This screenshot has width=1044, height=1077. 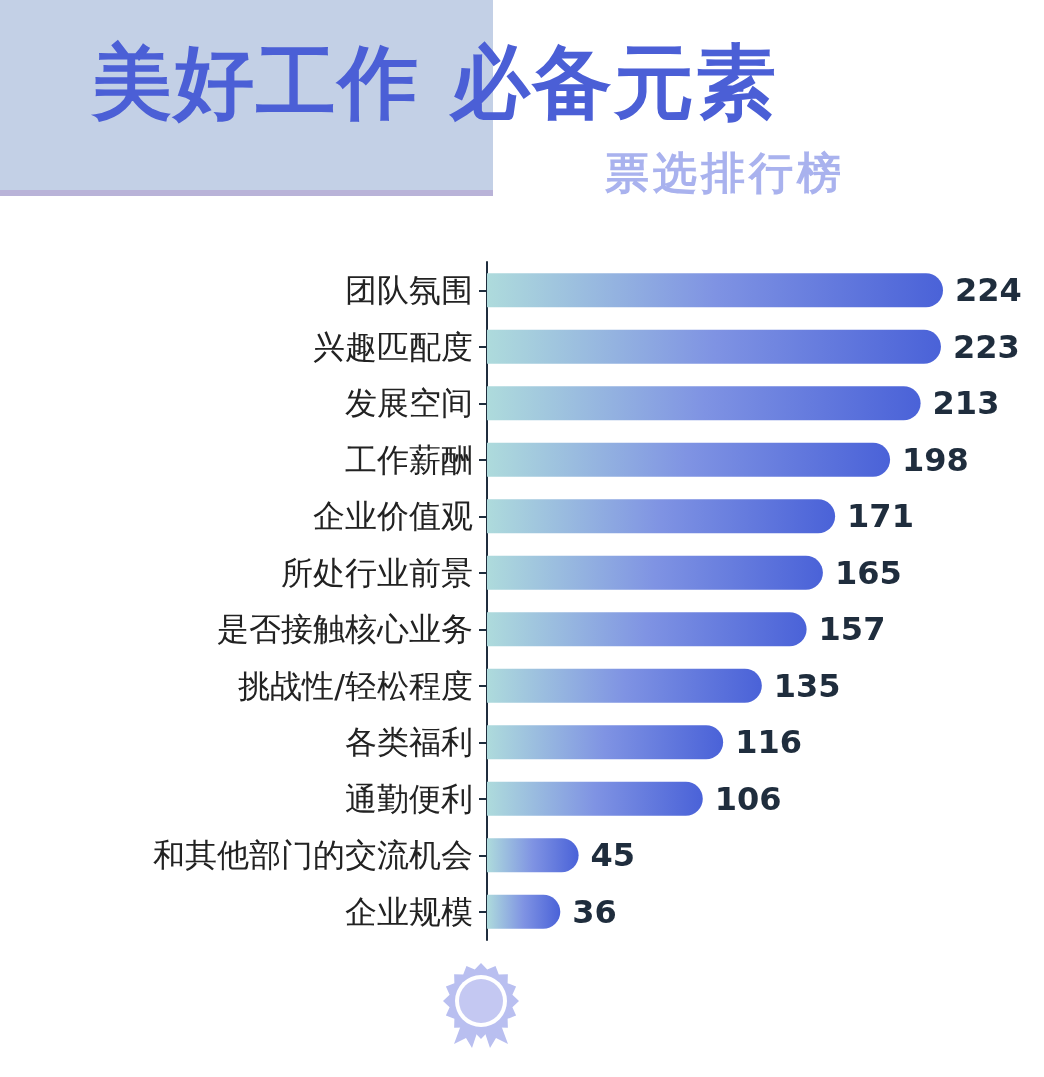 I want to click on y-tick-label: 团队氛围, so click(x=409, y=290).